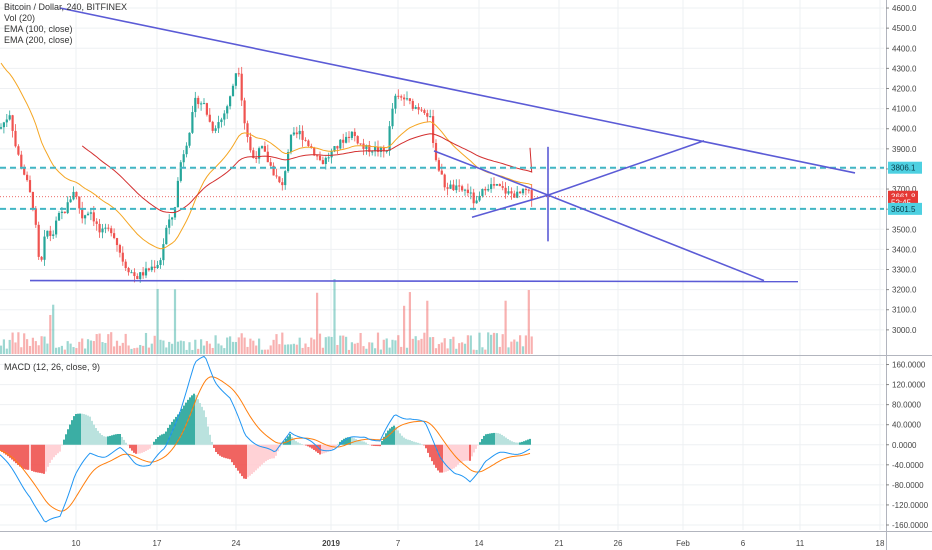 This screenshot has height=550, width=932. I want to click on price-tick-label: 4500.0, so click(904, 28).